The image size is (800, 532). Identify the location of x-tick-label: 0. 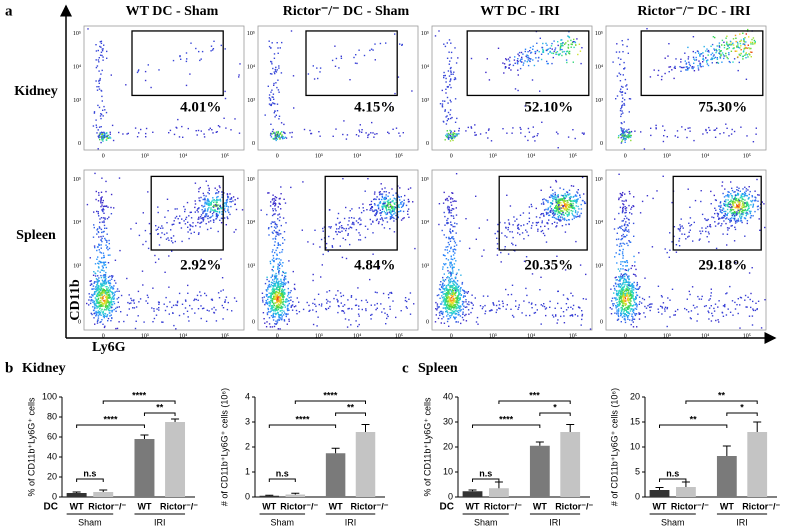
(451, 336).